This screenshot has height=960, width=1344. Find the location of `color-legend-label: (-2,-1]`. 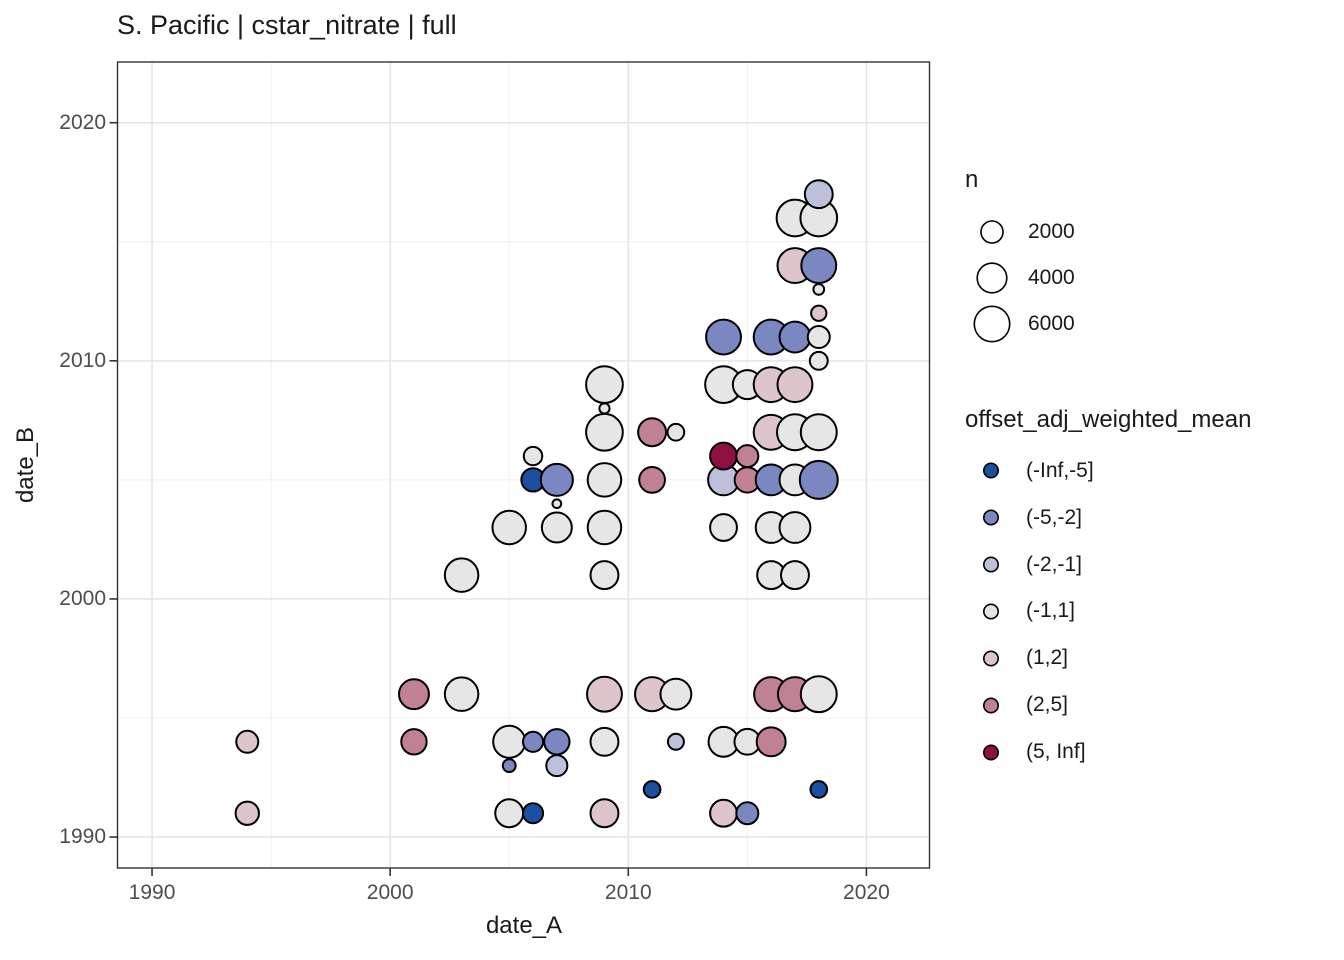

color-legend-label: (-2,-1] is located at coordinates (1054, 564).